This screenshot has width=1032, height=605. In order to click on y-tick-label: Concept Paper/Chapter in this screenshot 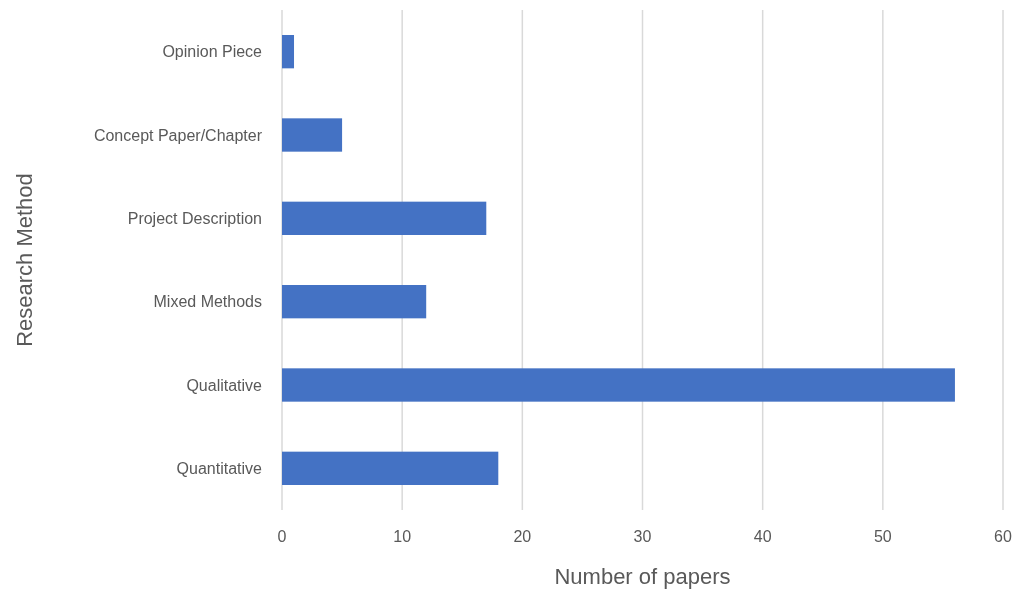, I will do `click(178, 135)`.